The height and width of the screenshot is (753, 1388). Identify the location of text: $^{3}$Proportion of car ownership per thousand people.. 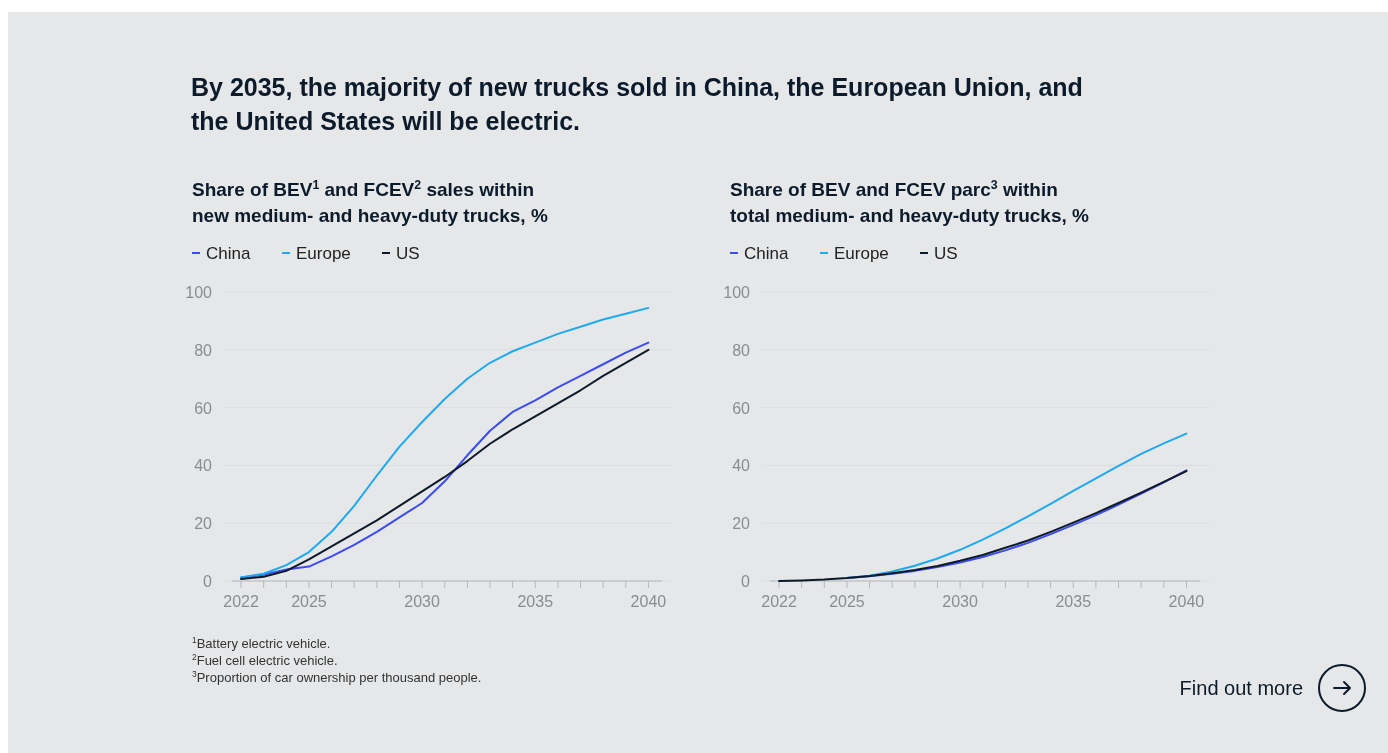
(337, 677).